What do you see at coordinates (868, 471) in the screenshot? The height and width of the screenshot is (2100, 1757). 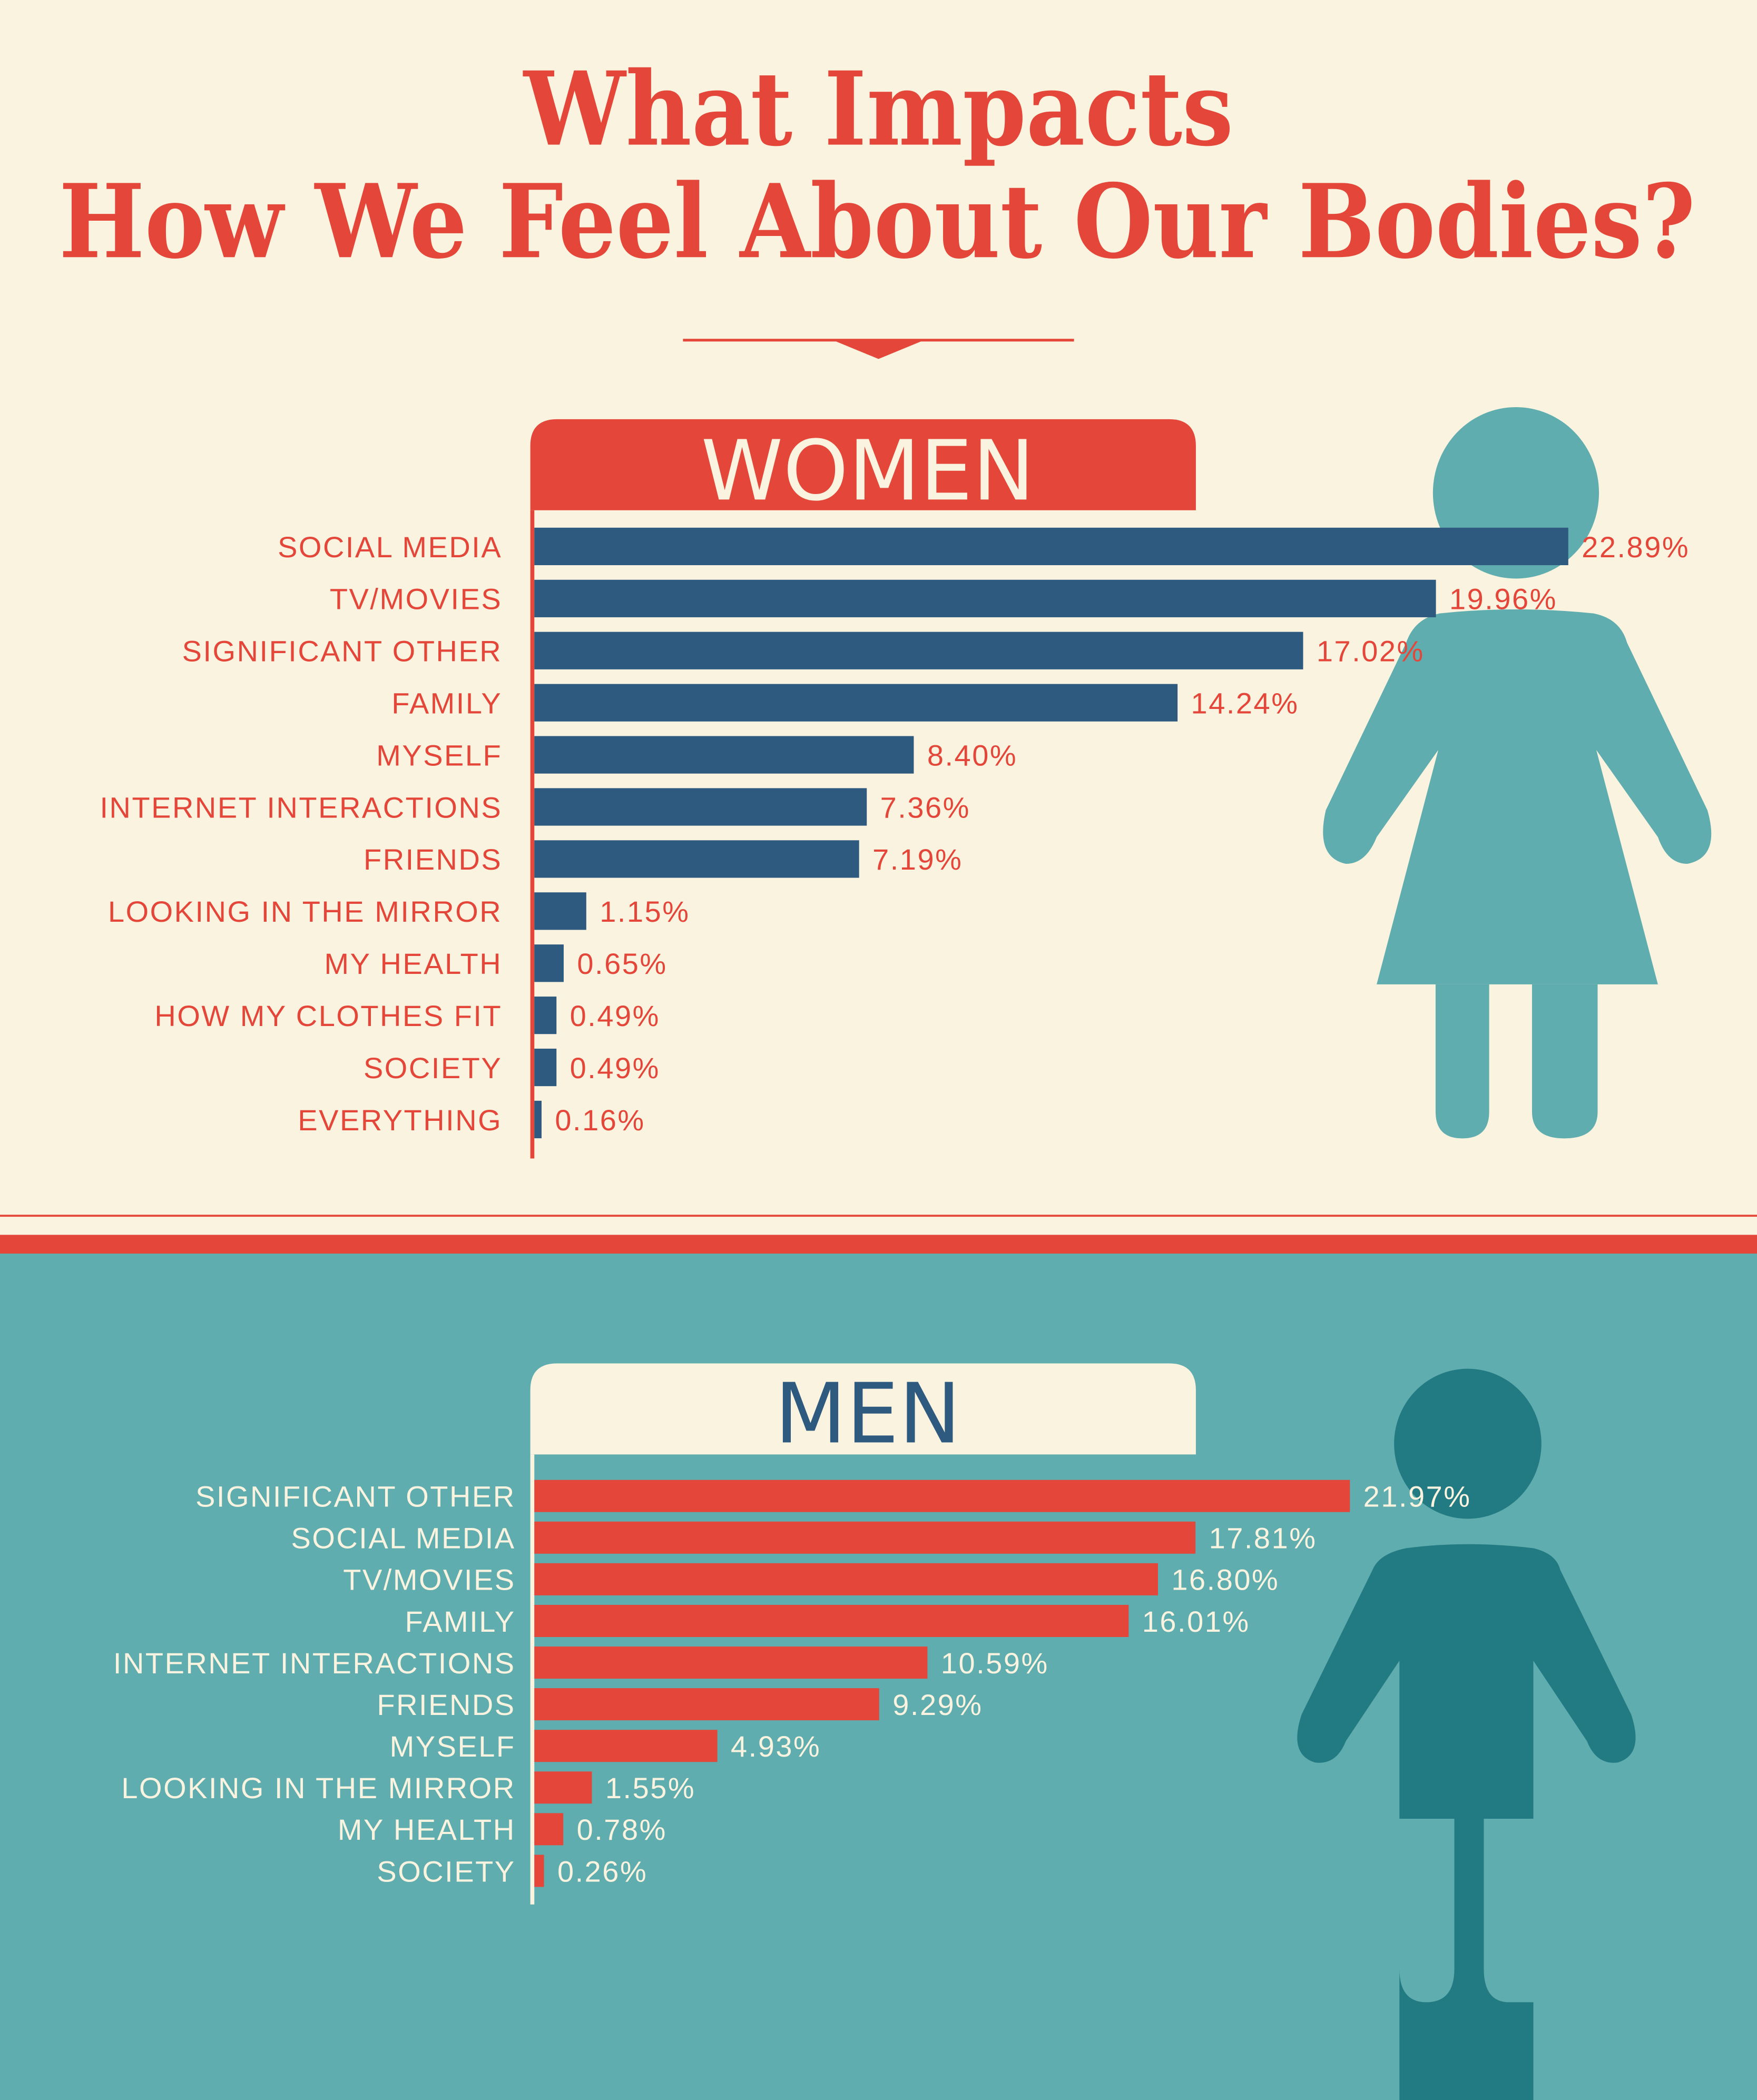 I see `women-header-label: WOMEN` at bounding box center [868, 471].